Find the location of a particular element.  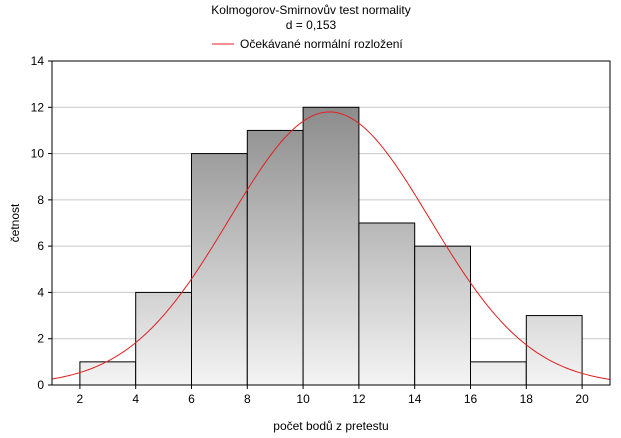

y-tick-label: 4 is located at coordinates (40, 292).